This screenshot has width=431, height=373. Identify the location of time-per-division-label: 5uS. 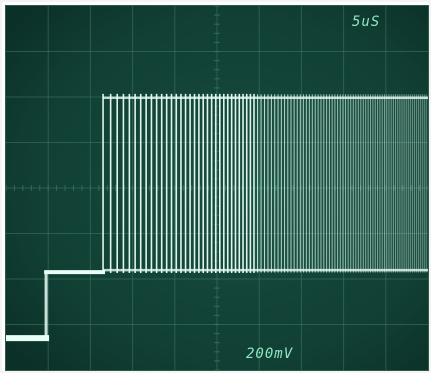
(366, 22).